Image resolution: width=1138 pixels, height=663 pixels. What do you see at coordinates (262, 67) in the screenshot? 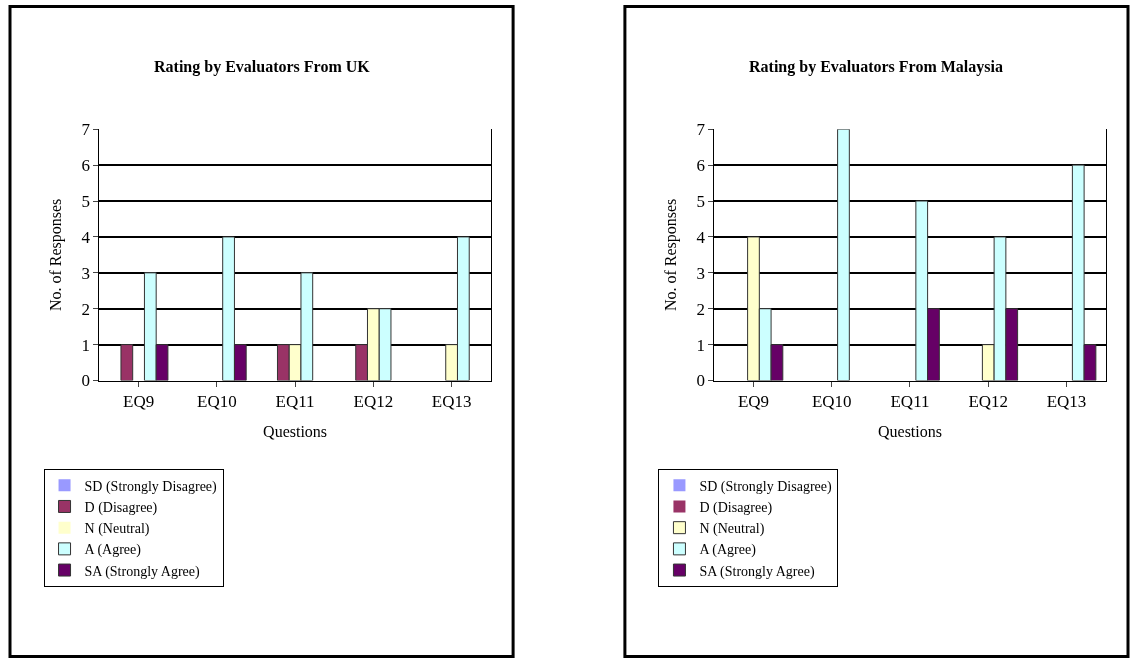
I see `chart-title: Rating by Evaluators From UK` at bounding box center [262, 67].